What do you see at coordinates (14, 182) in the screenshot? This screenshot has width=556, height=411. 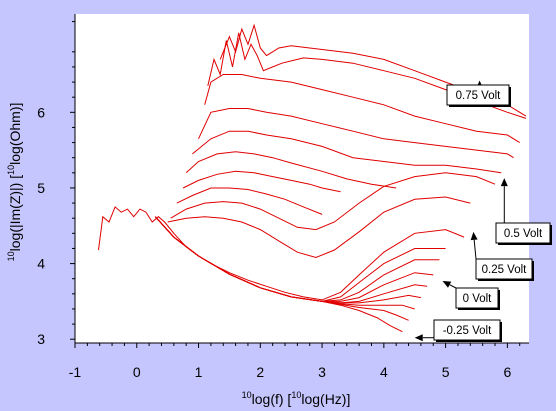 I see `y-axis-title: 10log(|Im(Z)|) [10log(Ohm)]` at bounding box center [14, 182].